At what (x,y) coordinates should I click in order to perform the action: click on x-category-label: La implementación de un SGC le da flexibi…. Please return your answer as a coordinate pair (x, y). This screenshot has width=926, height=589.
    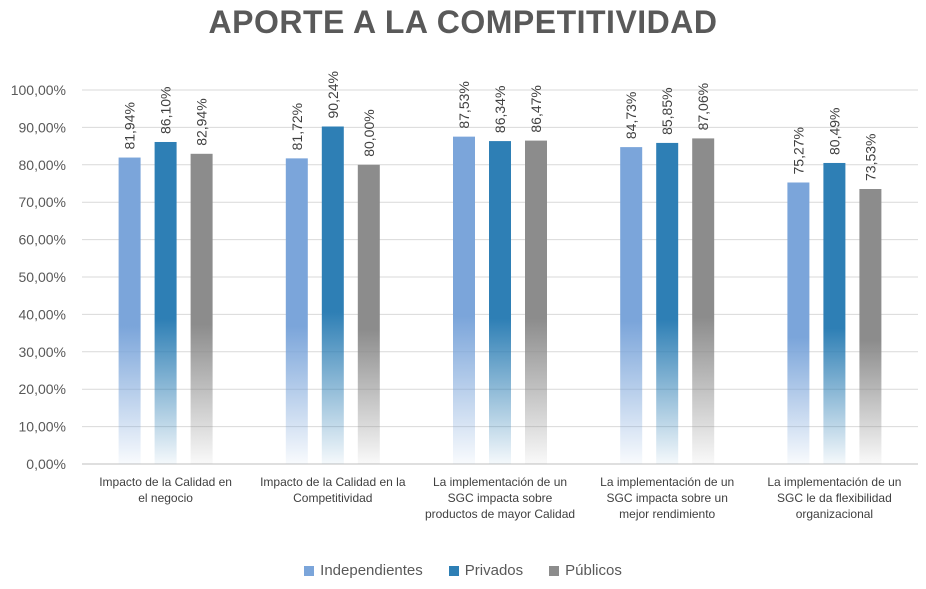
    Looking at the image, I should click on (834, 498).